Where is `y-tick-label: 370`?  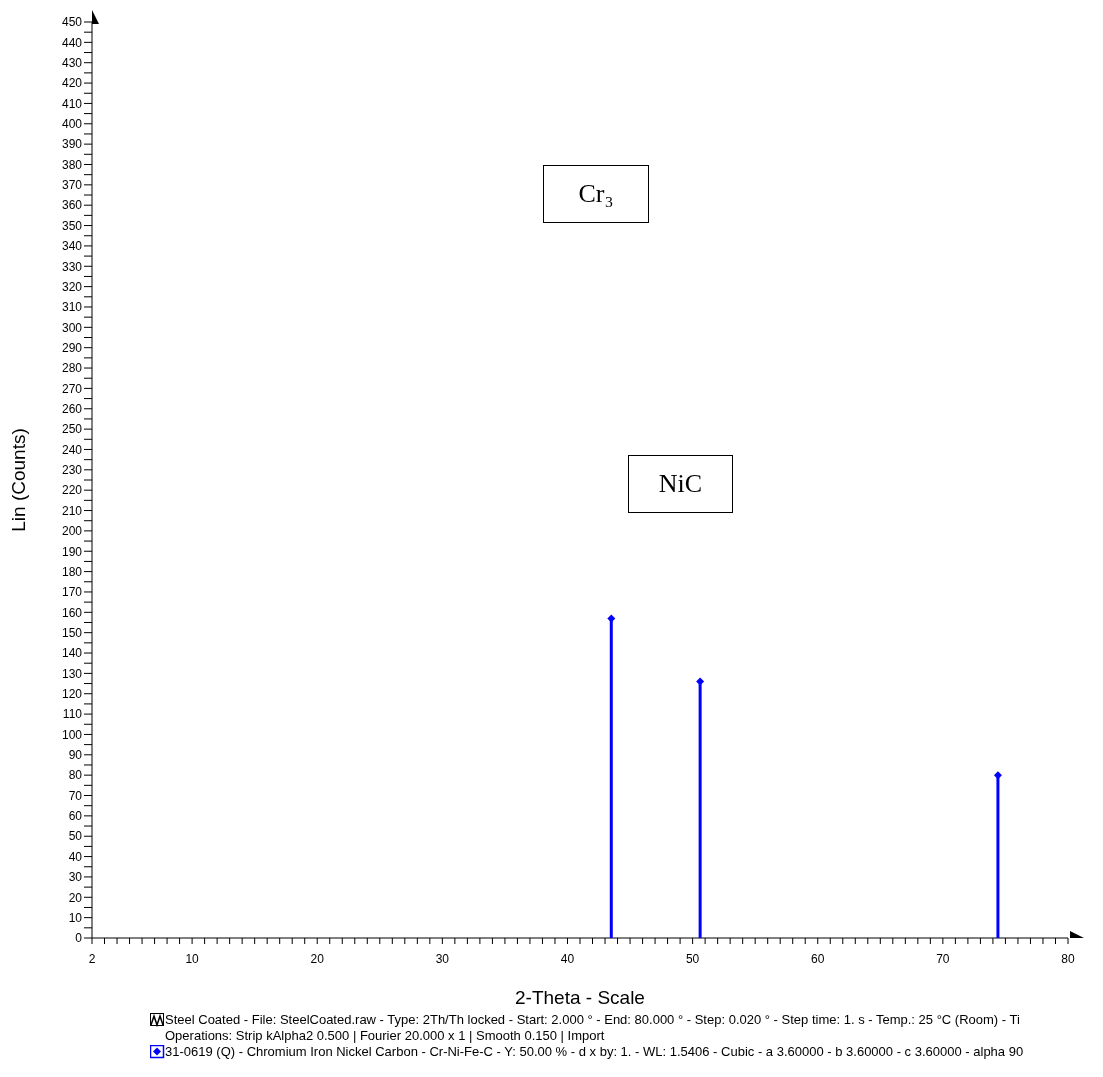
y-tick-label: 370 is located at coordinates (72, 185).